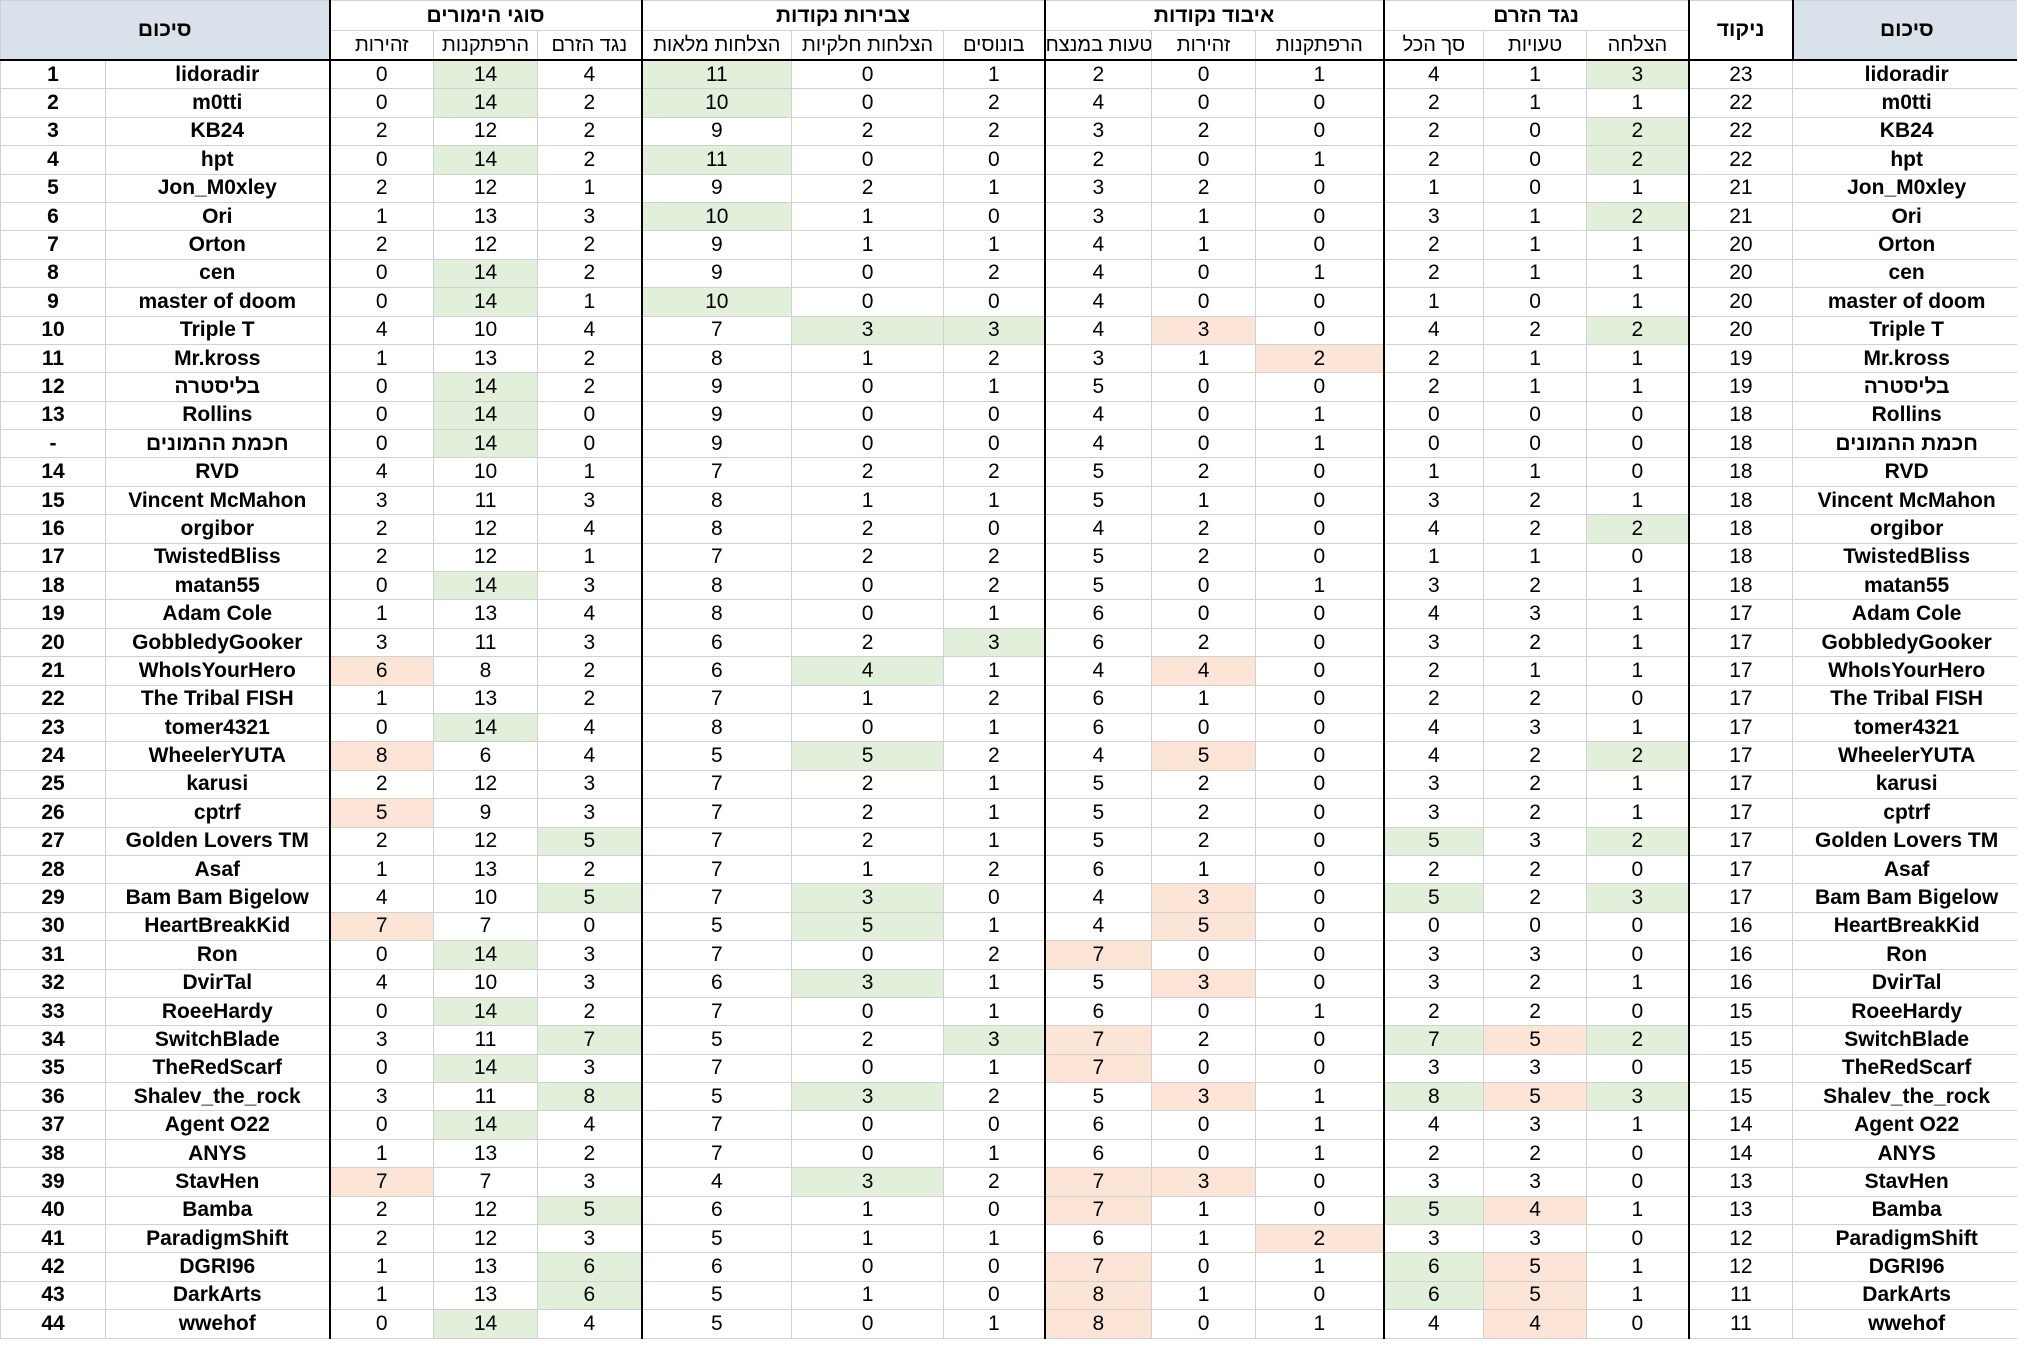  Describe the element at coordinates (53, 557) in the screenshot. I see `rank-cell: 17` at that location.